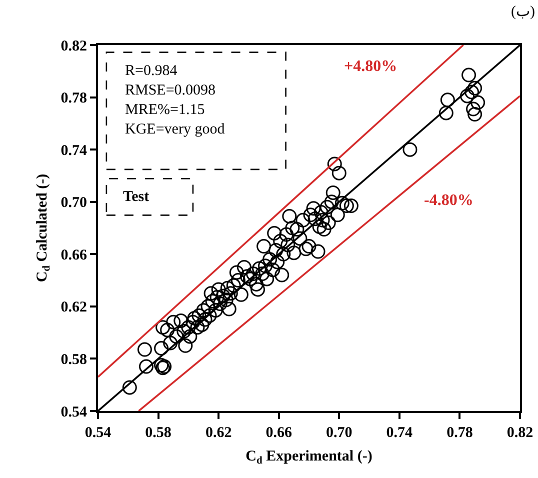  Describe the element at coordinates (520, 433) in the screenshot. I see `x-tick-label: 0.82` at that location.